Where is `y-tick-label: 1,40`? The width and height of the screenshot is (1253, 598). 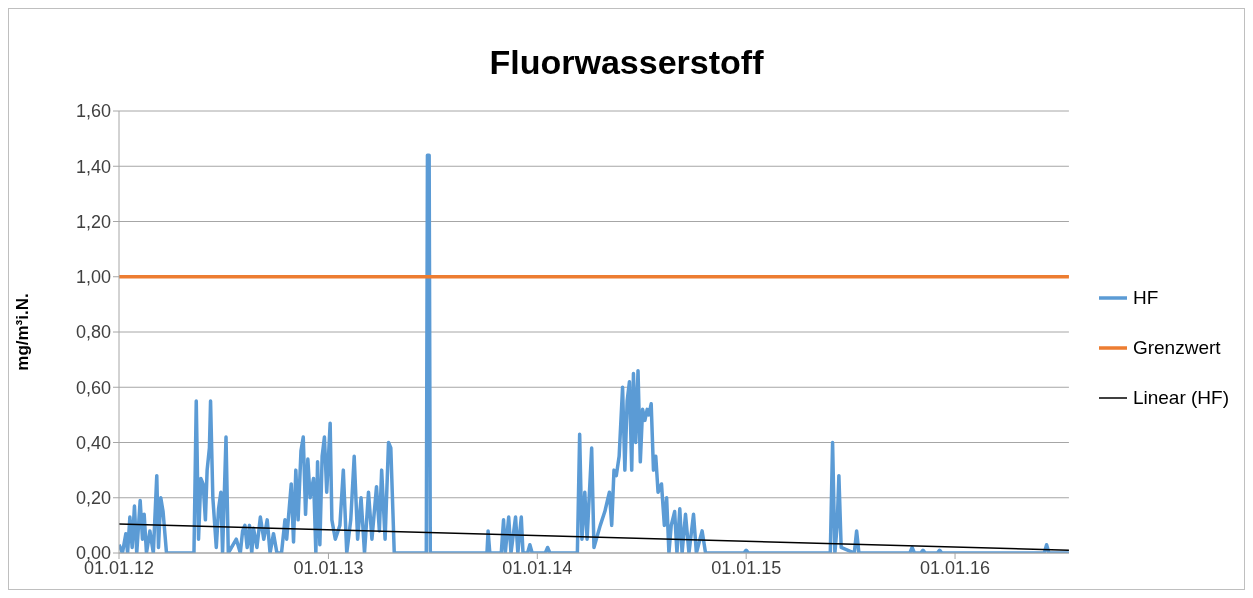
y-tick-label: 1,40 is located at coordinates (93, 166).